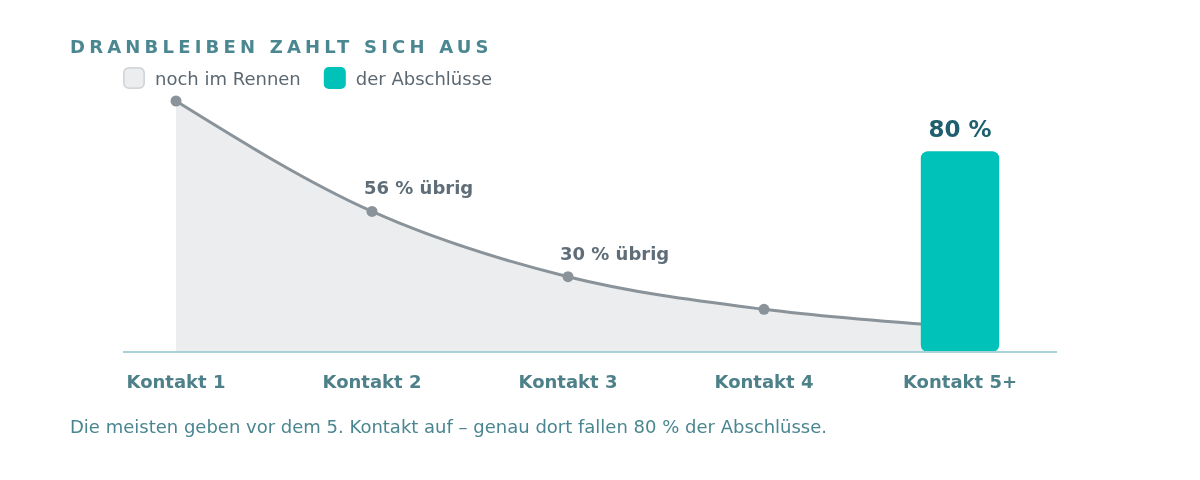 This screenshot has width=1200, height=480. I want to click on x-tick-label: Kontakt 4, so click(764, 381).